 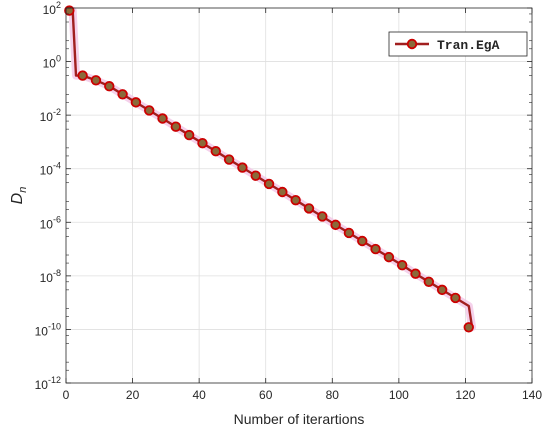 I want to click on x-tick-label: 0, so click(x=66, y=395).